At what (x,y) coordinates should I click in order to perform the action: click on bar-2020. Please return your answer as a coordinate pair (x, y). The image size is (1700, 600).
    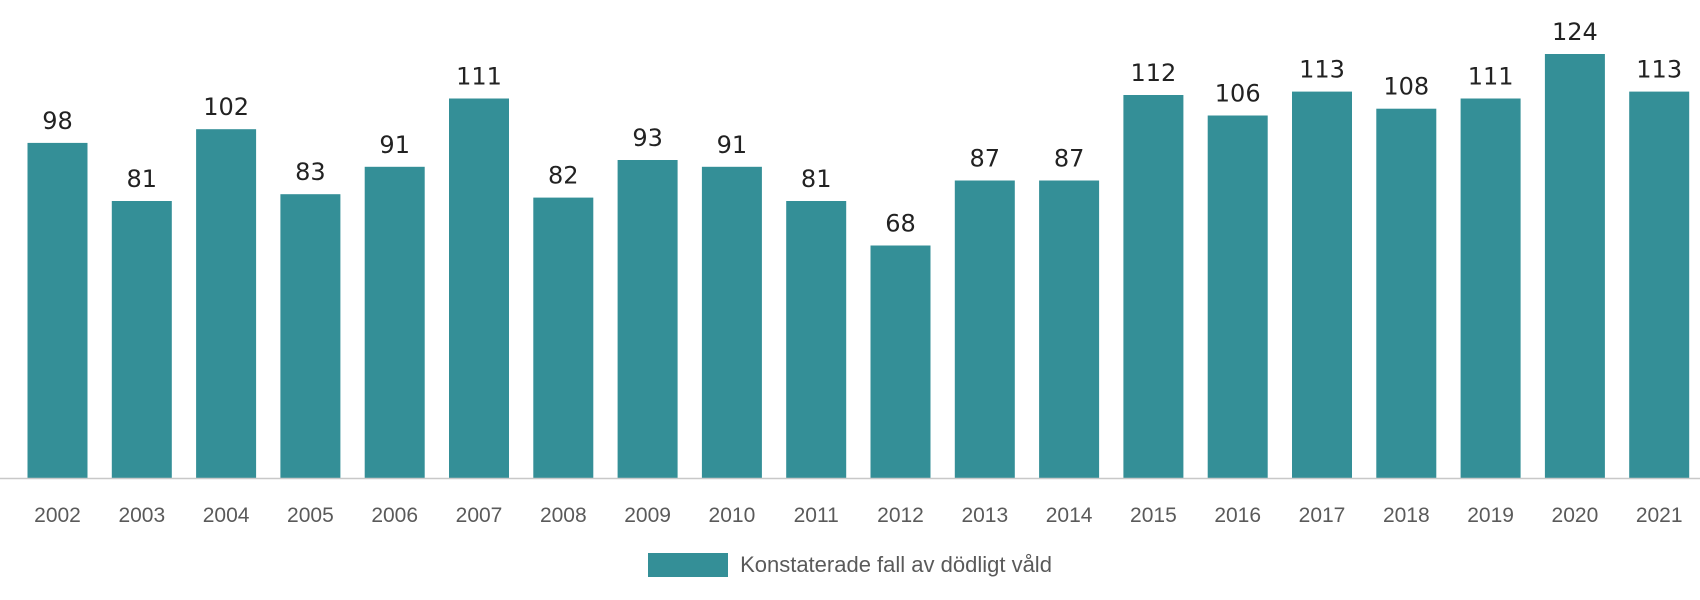
    Looking at the image, I should click on (1574, 266).